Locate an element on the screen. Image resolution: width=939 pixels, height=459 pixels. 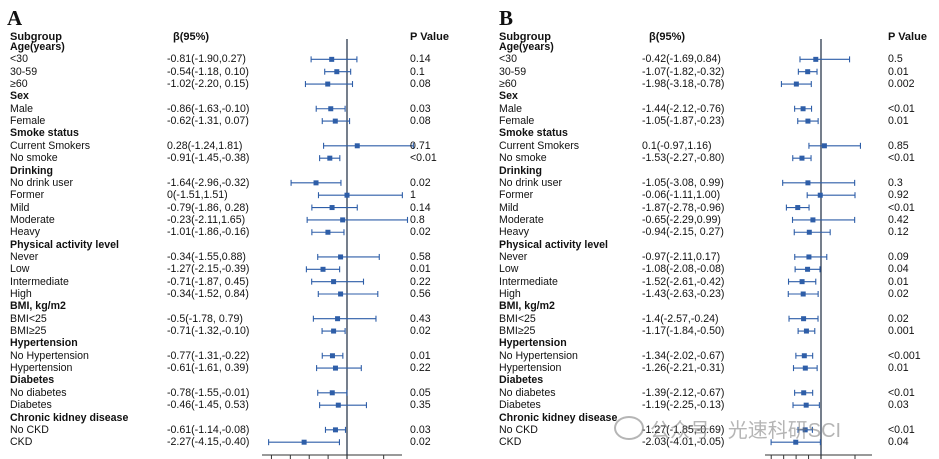
subgroup-heading: Smoke status is located at coordinates (44, 133).